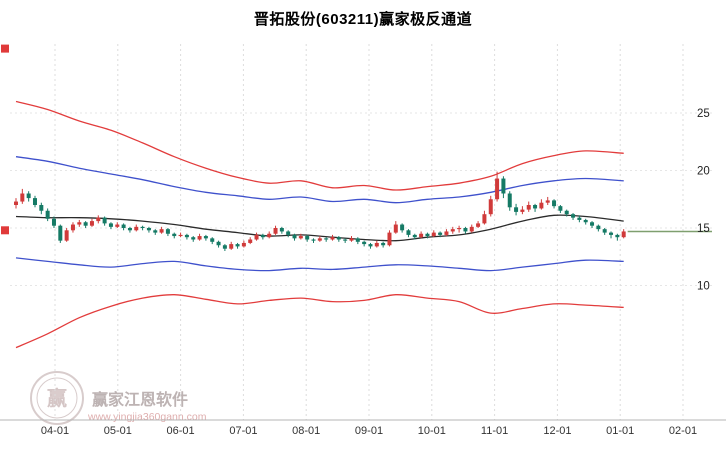  What do you see at coordinates (5, 139) in the screenshot?
I see `markers-layer` at bounding box center [5, 139].